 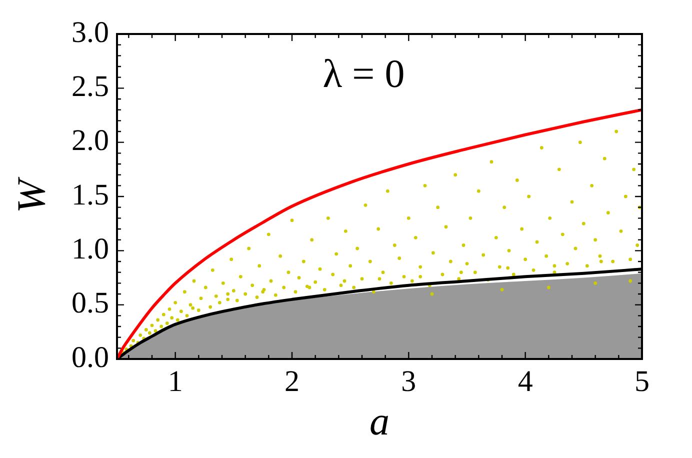 What do you see at coordinates (642, 381) in the screenshot?
I see `x-tick-label: 5` at bounding box center [642, 381].